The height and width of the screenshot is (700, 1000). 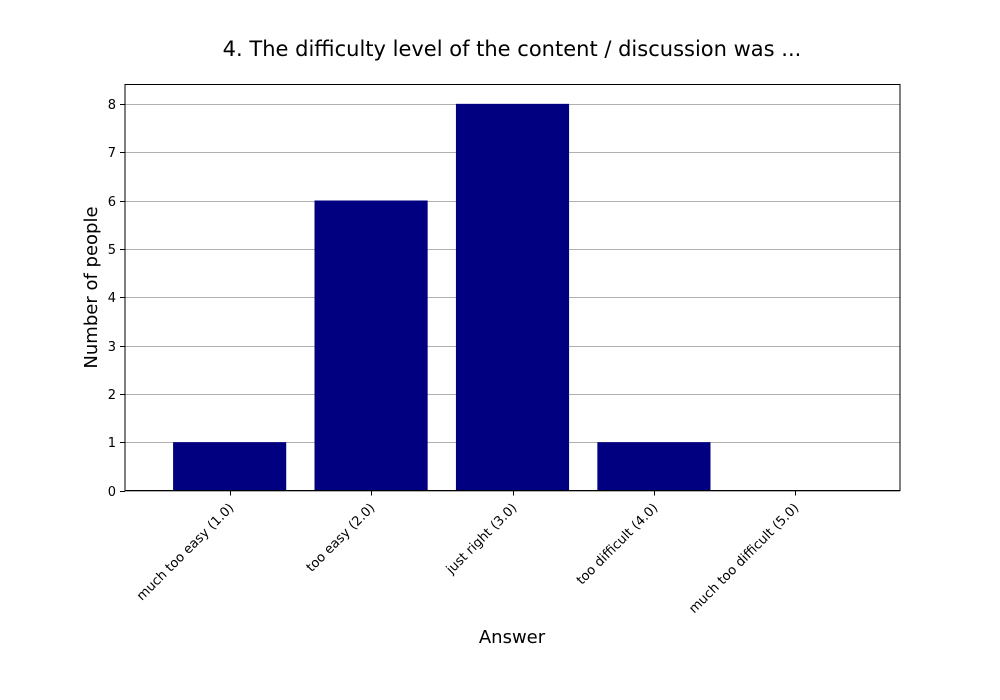 I want to click on y-tick-label: 8, so click(x=112, y=105).